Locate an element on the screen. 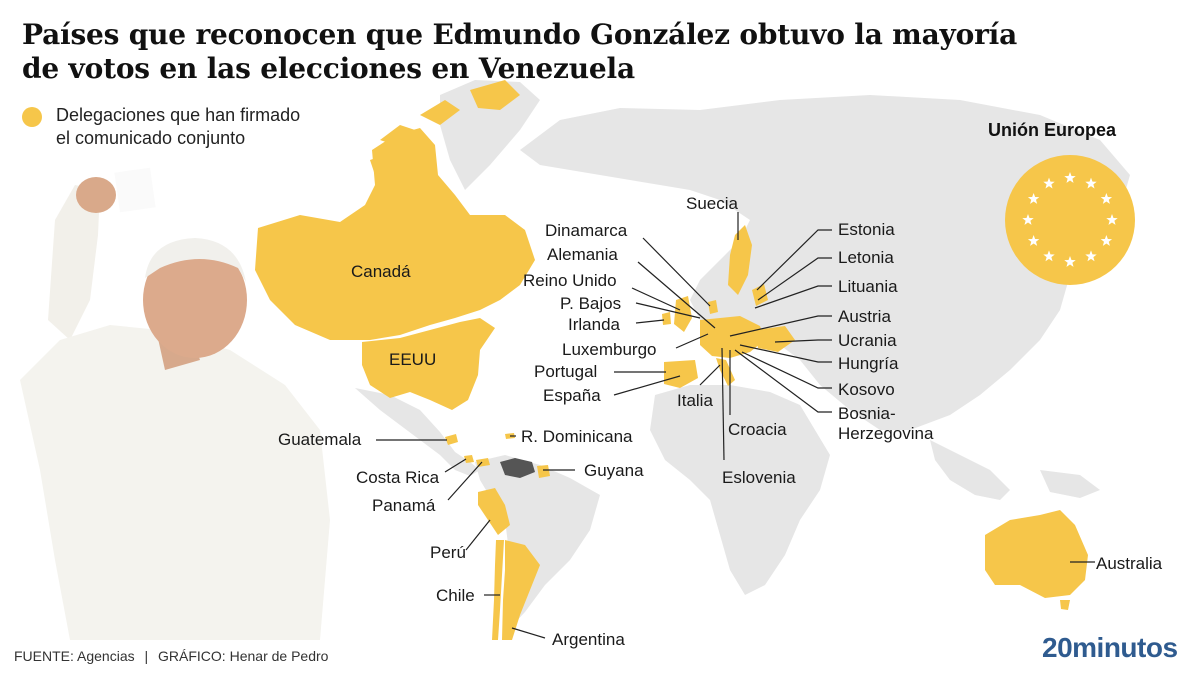 The image size is (1200, 675). label-p-bajos: P. Bajos is located at coordinates (591, 303).